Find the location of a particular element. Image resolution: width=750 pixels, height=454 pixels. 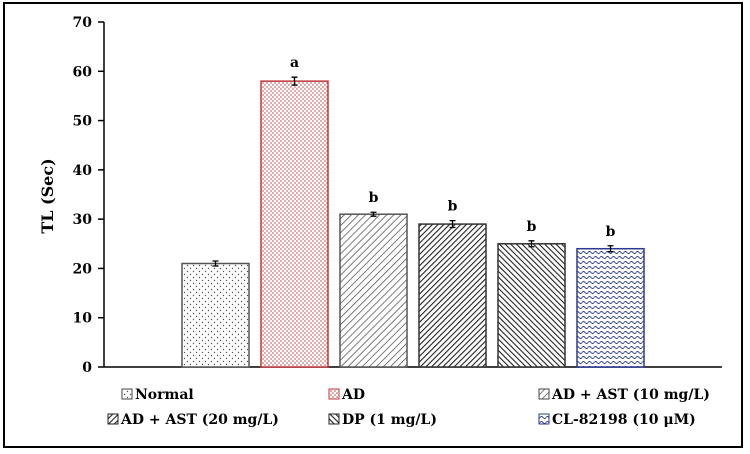

y-tick-group: 0 10 20 30 40 50 60 70 is located at coordinates (88, 195).